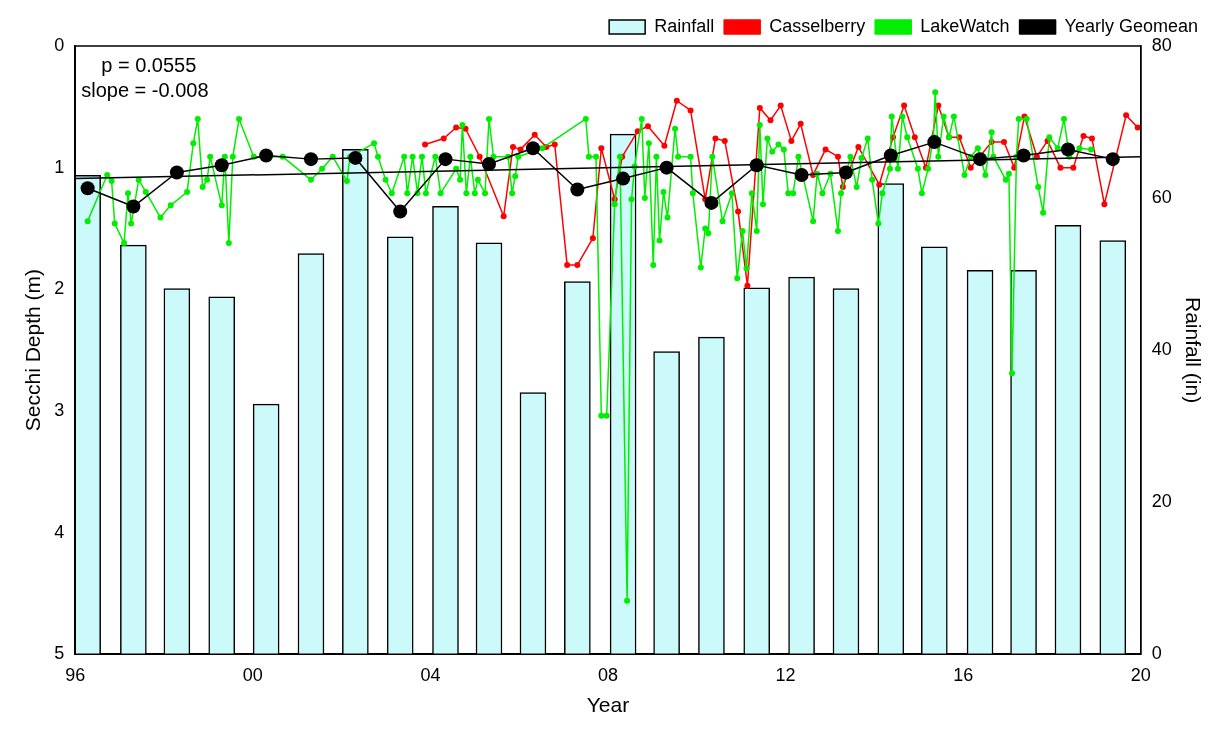 Image resolution: width=1229 pixels, height=745 pixels. I want to click on annotation: p = 0.0555, so click(149, 64).